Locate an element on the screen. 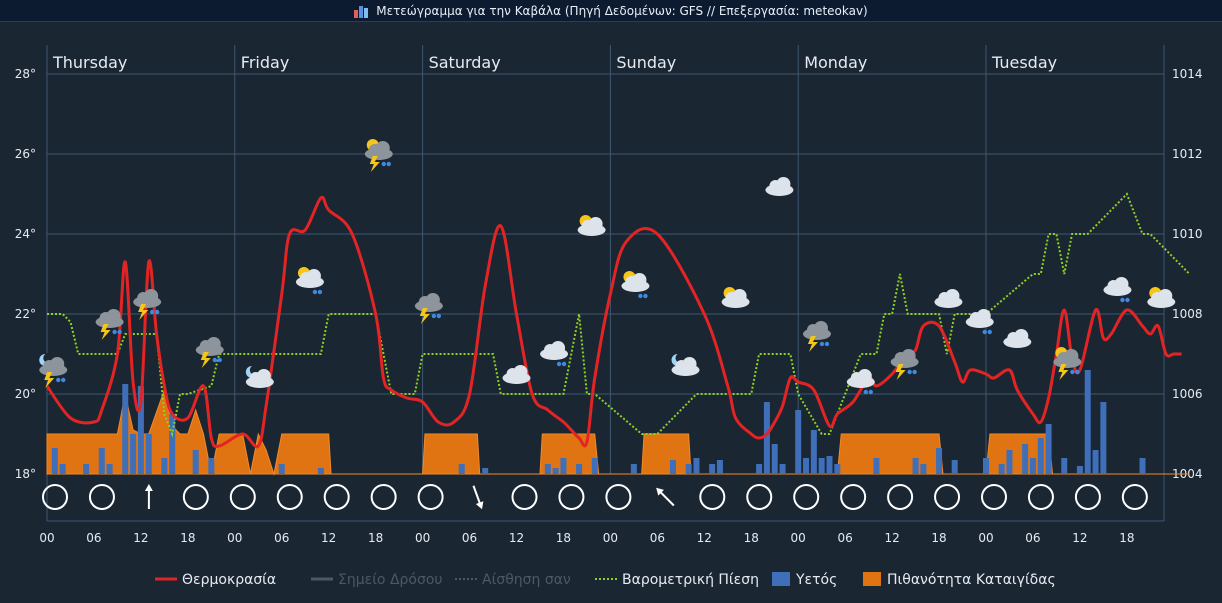 The image size is (1222, 603). legend-precipitation-label: Υετός is located at coordinates (816, 580).